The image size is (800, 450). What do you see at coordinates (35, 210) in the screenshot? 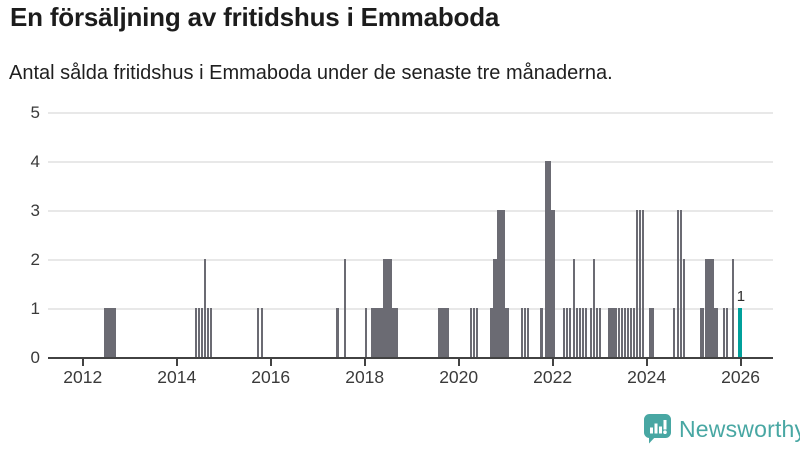
I see `y-axis-label: 3` at bounding box center [35, 210].